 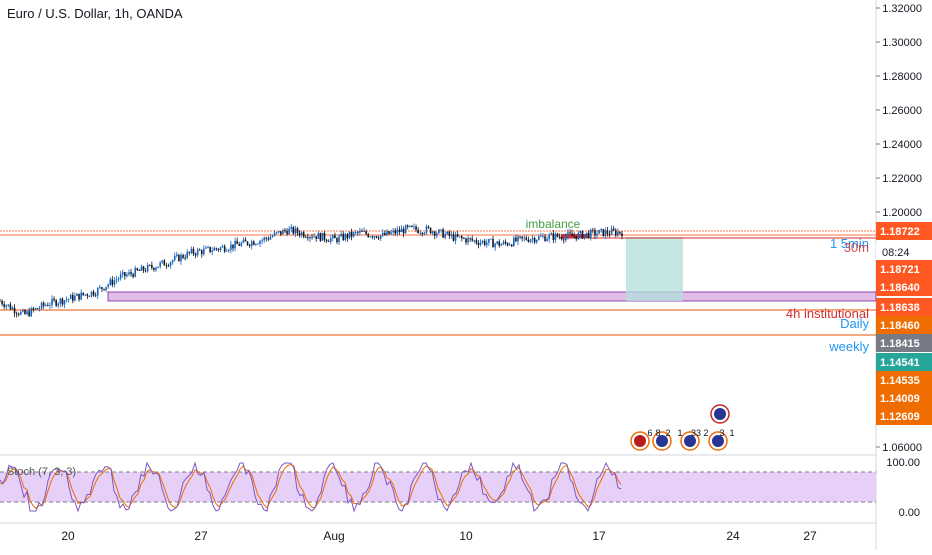 What do you see at coordinates (311, 486) in the screenshot?
I see `stoch-d-line` at bounding box center [311, 486].